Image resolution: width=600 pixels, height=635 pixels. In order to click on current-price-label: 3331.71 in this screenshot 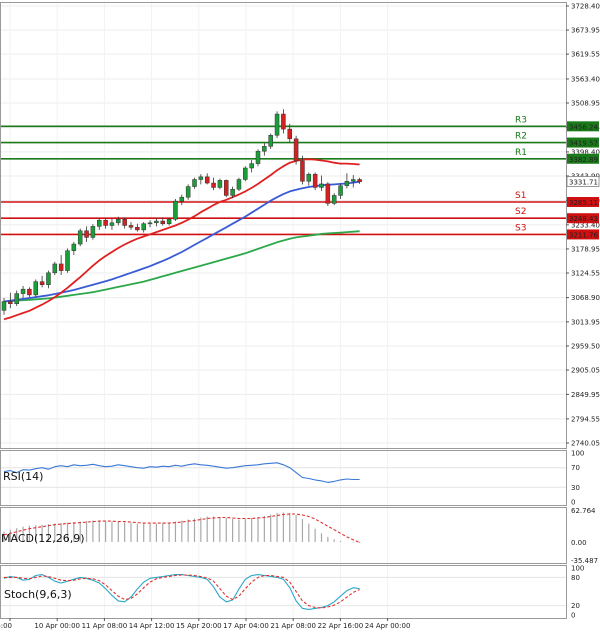, I will do `click(583, 182)`.